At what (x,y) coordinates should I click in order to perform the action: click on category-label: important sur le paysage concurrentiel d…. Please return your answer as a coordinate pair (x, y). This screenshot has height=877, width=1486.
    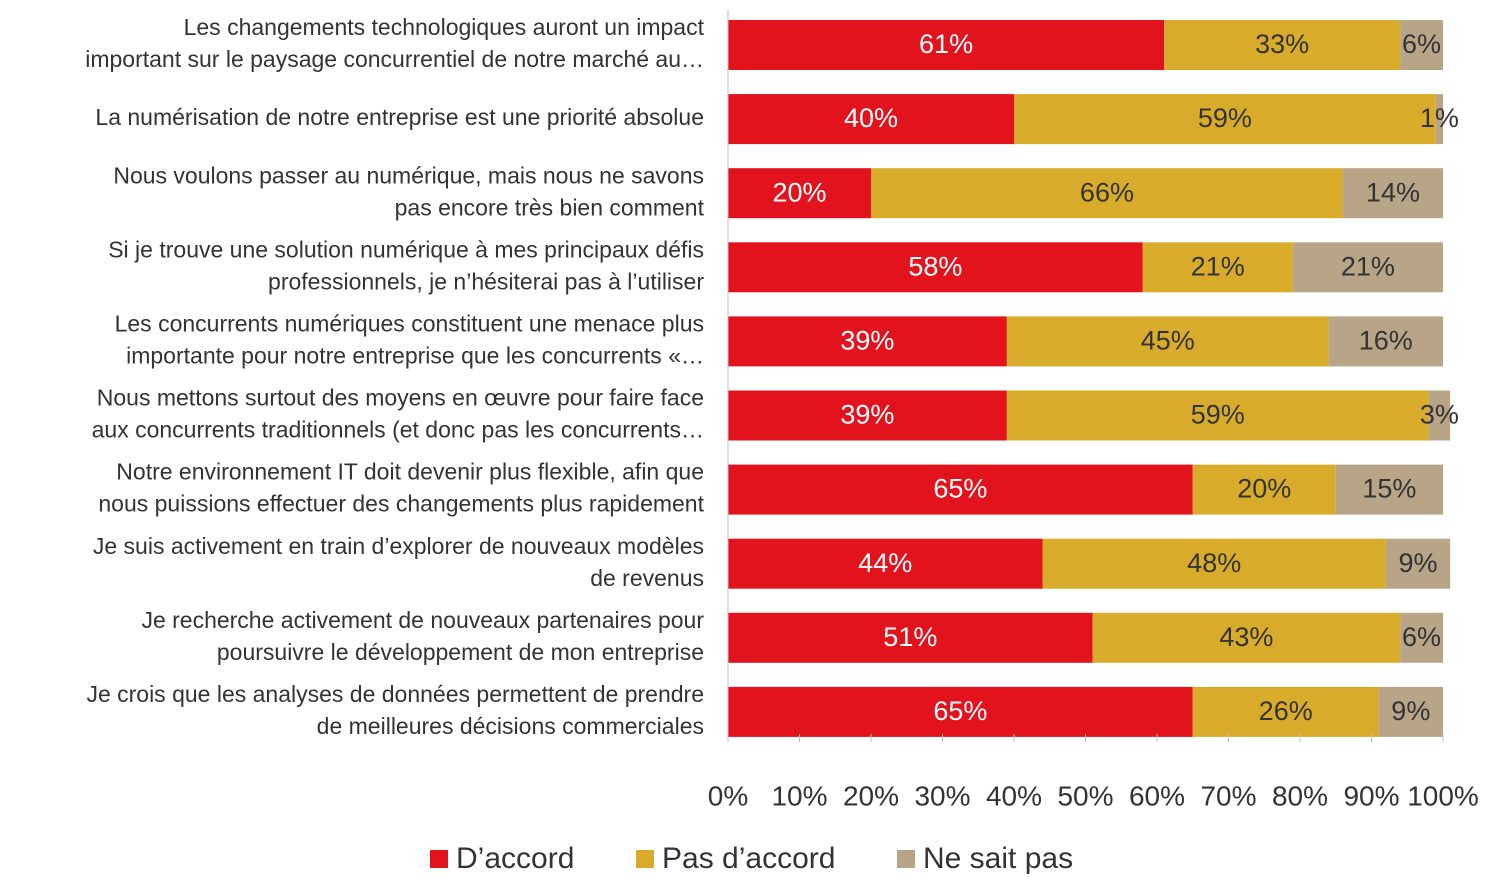
    Looking at the image, I should click on (394, 59).